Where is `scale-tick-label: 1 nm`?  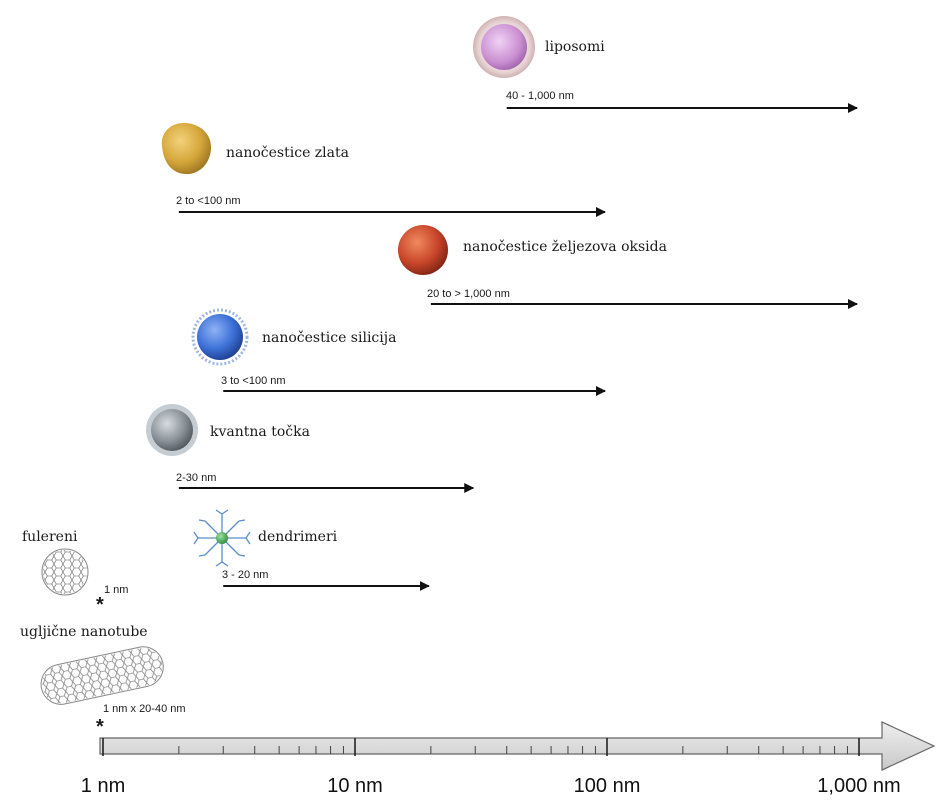
scale-tick-label: 1 nm is located at coordinates (103, 786).